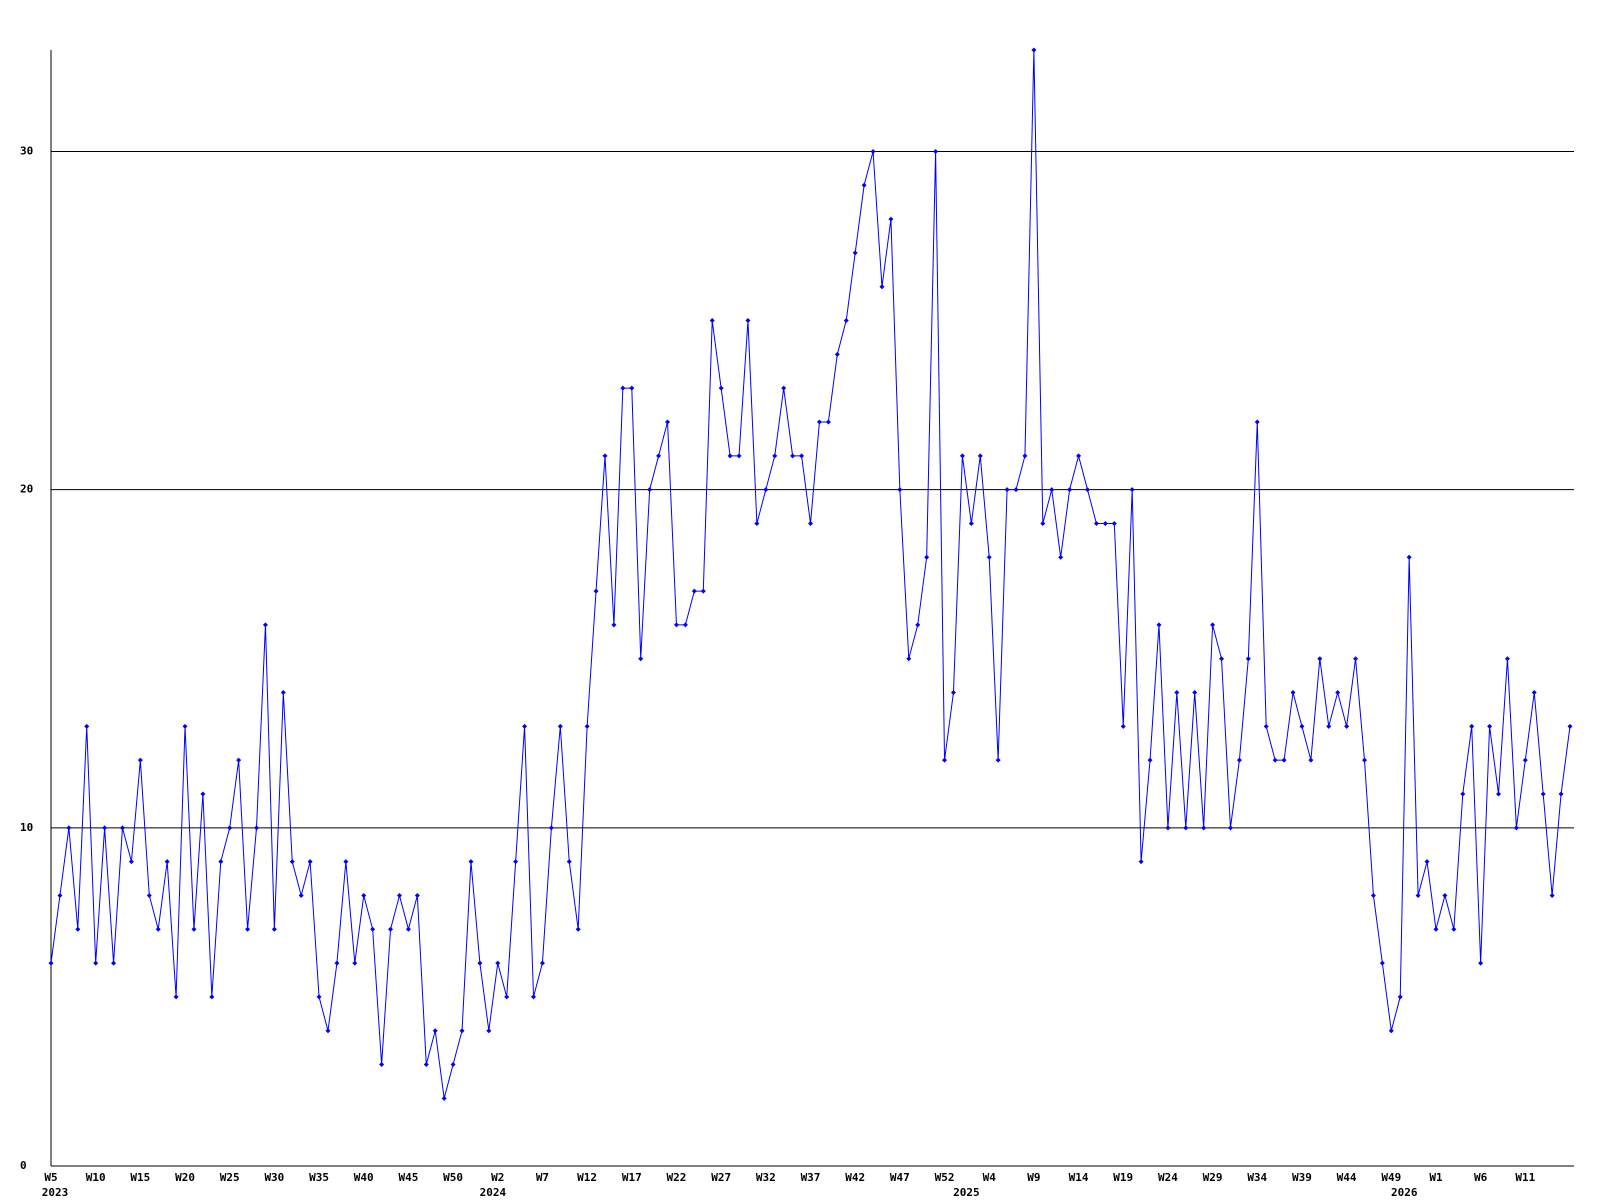 The image size is (1600, 1200). What do you see at coordinates (50, 1177) in the screenshot?
I see `x-tick-label: W5` at bounding box center [50, 1177].